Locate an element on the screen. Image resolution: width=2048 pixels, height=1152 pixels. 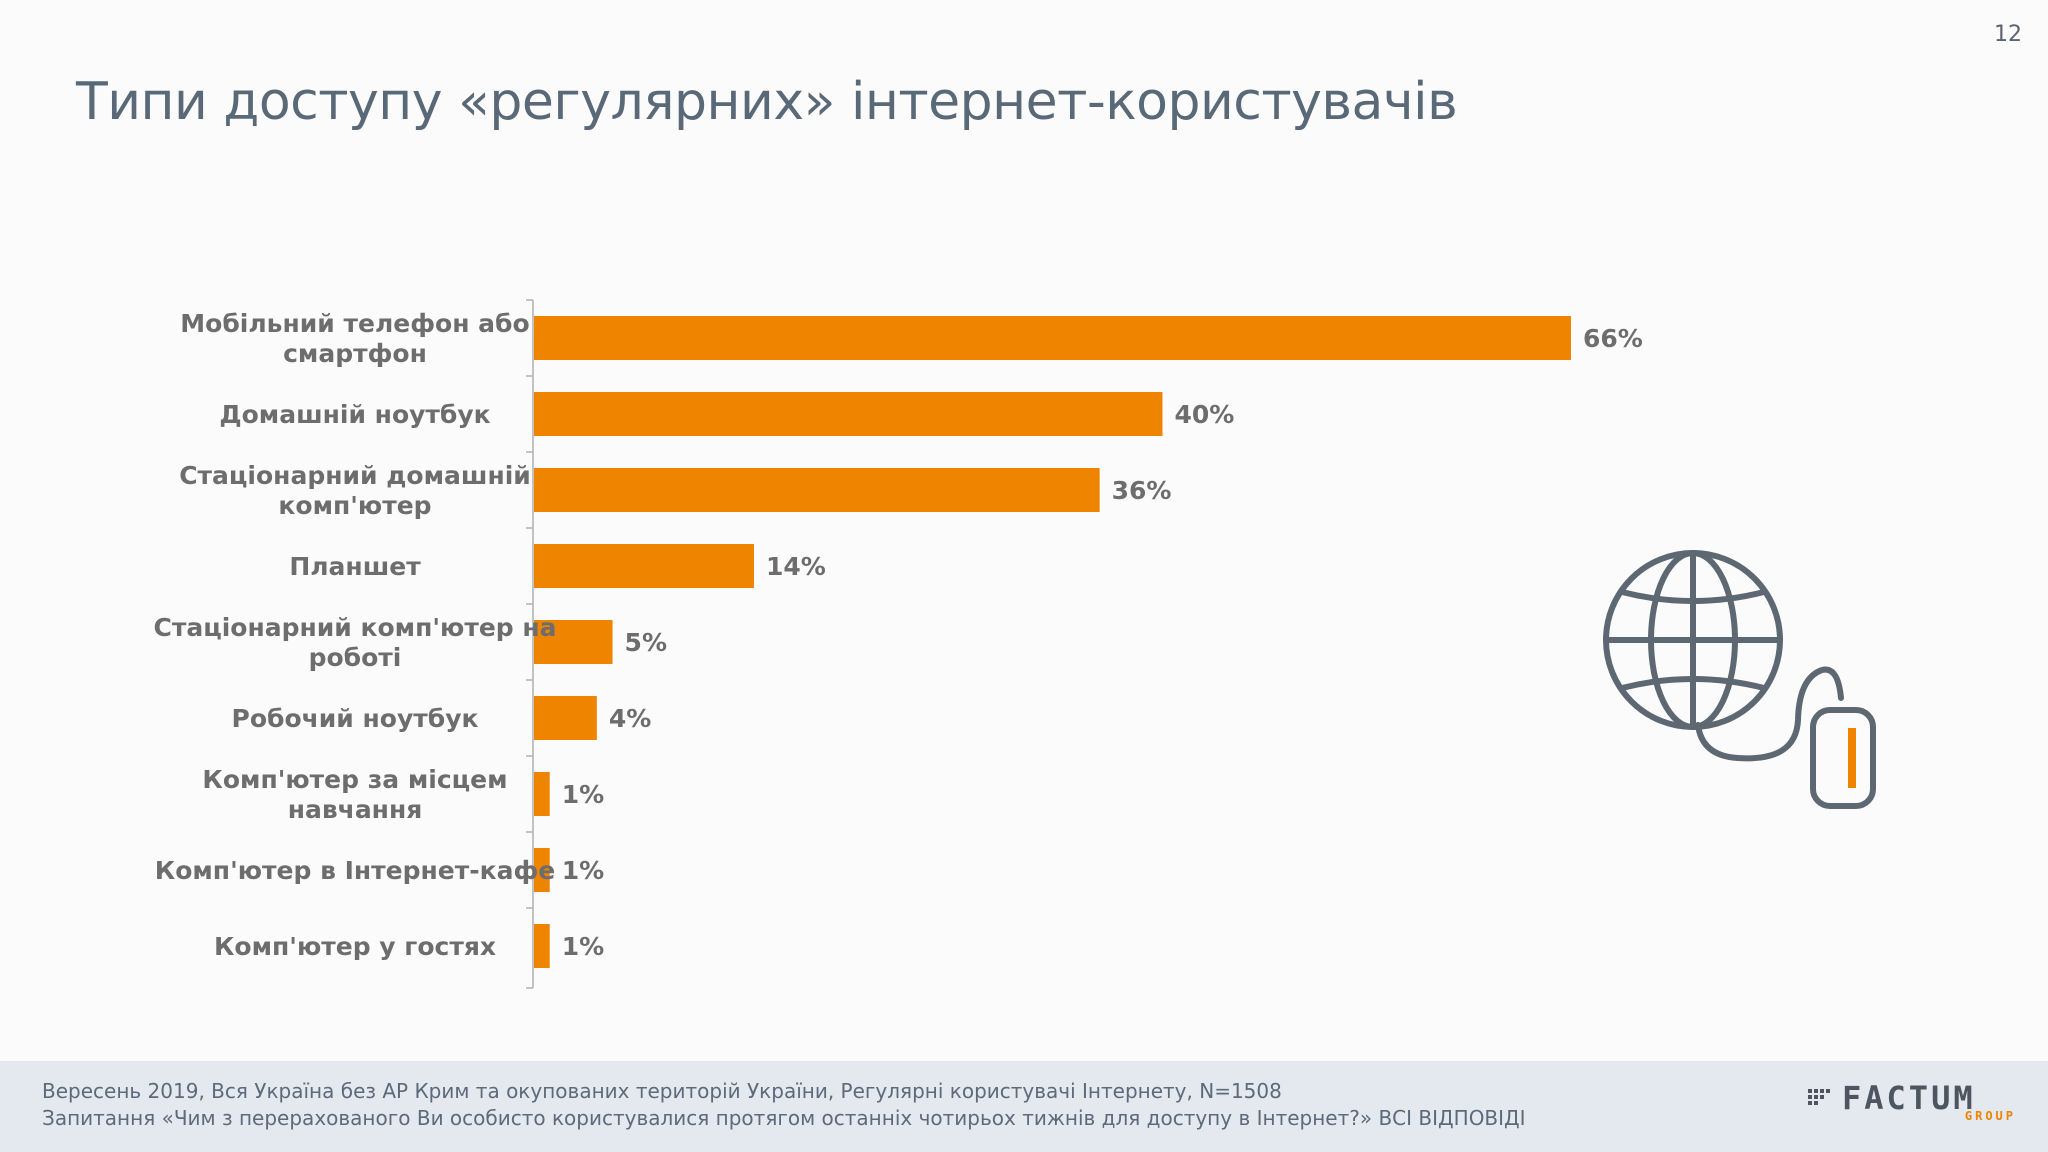
data-label: 5% is located at coordinates (646, 642).